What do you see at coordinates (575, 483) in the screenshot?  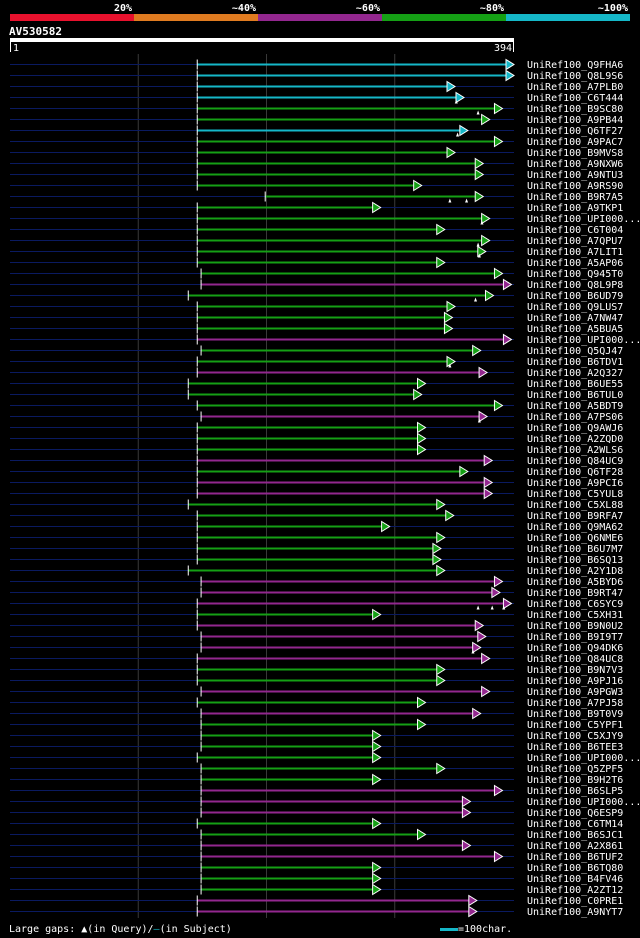 I see `hit-label: UniRef100_A9PCI6` at bounding box center [575, 483].